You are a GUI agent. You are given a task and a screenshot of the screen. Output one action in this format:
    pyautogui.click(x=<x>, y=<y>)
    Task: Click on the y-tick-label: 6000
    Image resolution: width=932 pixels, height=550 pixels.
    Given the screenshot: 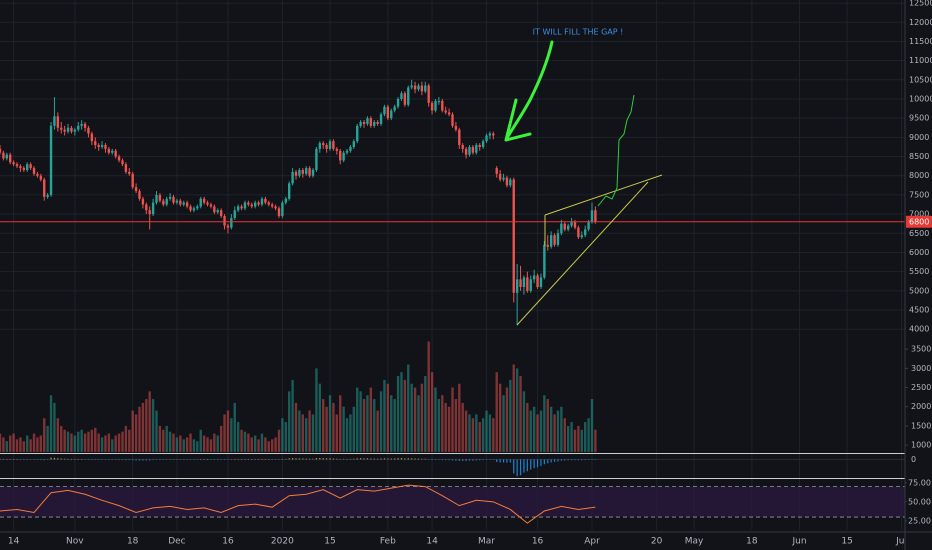 What is the action you would take?
    pyautogui.click(x=919, y=252)
    